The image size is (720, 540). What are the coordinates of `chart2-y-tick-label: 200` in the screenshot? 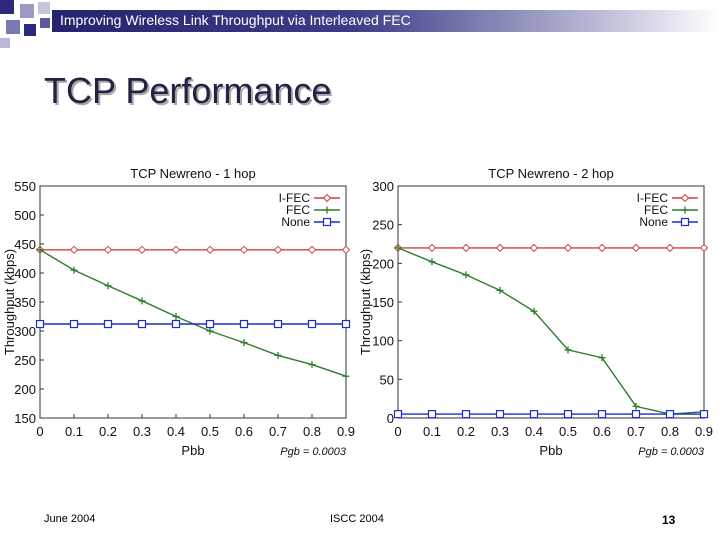 It's located at (383, 263).